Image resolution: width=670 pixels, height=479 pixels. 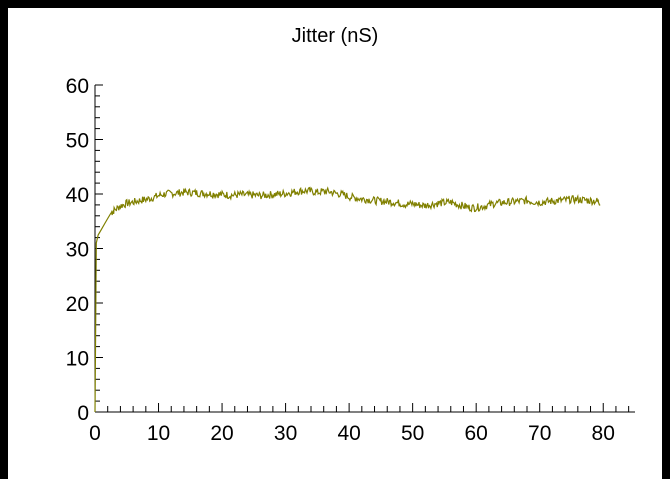 I want to click on x-tick-label: 20, so click(x=221, y=433).